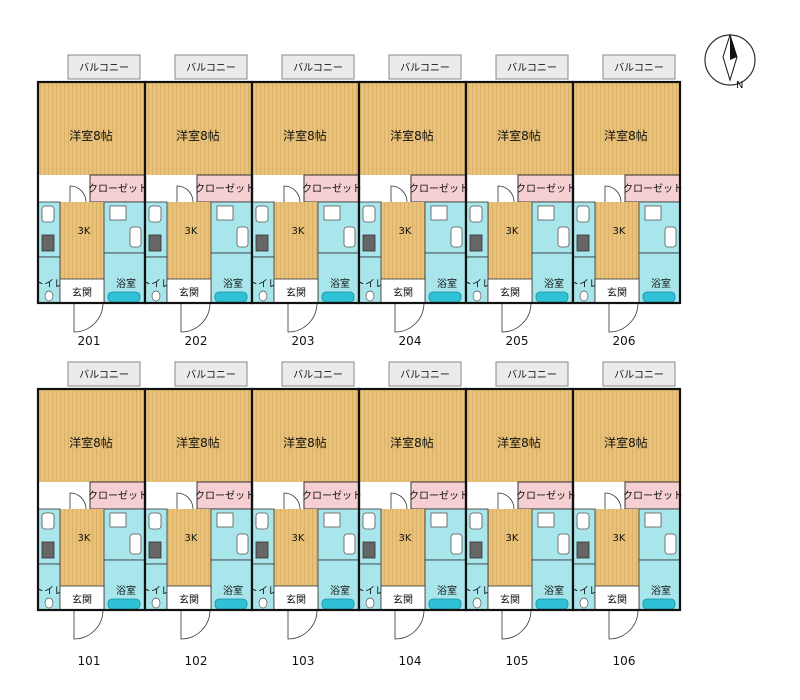 This screenshot has height=700, width=800. What do you see at coordinates (89, 341) in the screenshot?
I see `unit-number: 201` at bounding box center [89, 341].